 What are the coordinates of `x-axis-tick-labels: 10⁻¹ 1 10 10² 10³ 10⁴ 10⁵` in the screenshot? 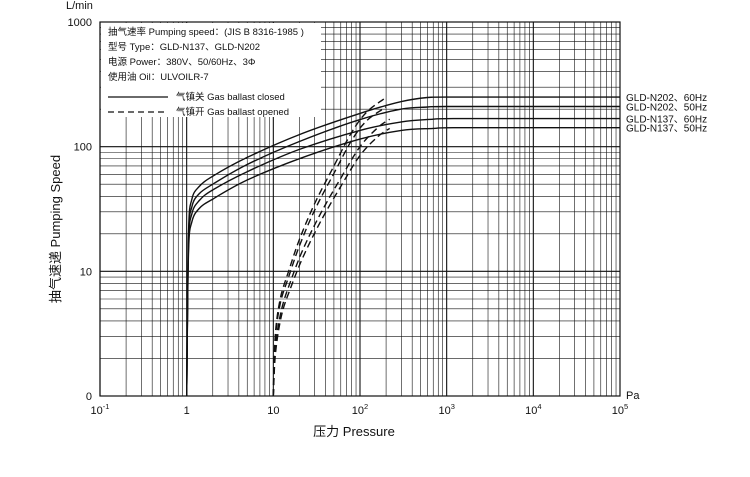 It's located at (360, 409).